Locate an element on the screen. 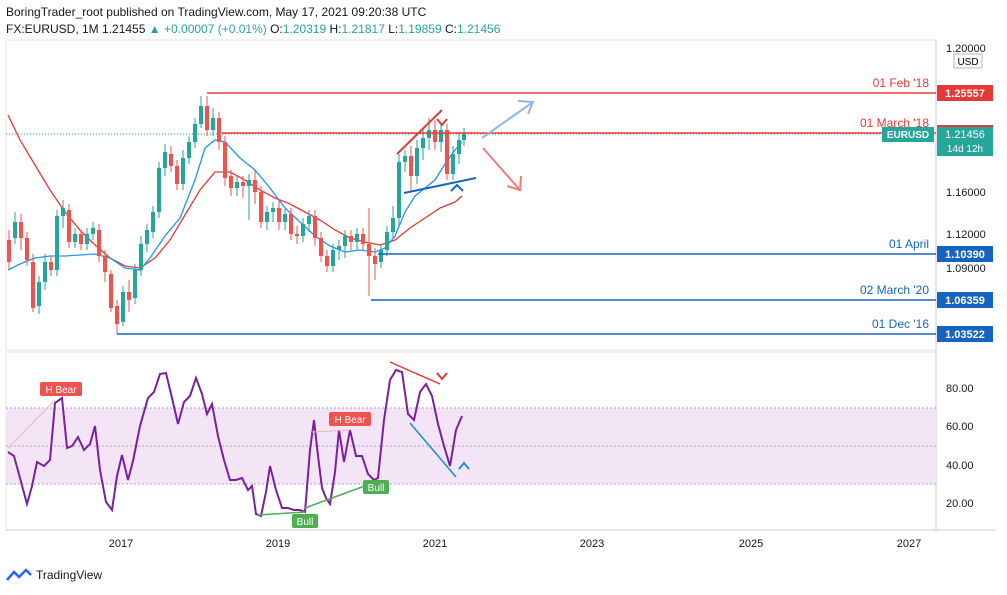 This screenshot has width=1007, height=595. symbol-label: FX:EURUSD, 1M is located at coordinates (52, 29).